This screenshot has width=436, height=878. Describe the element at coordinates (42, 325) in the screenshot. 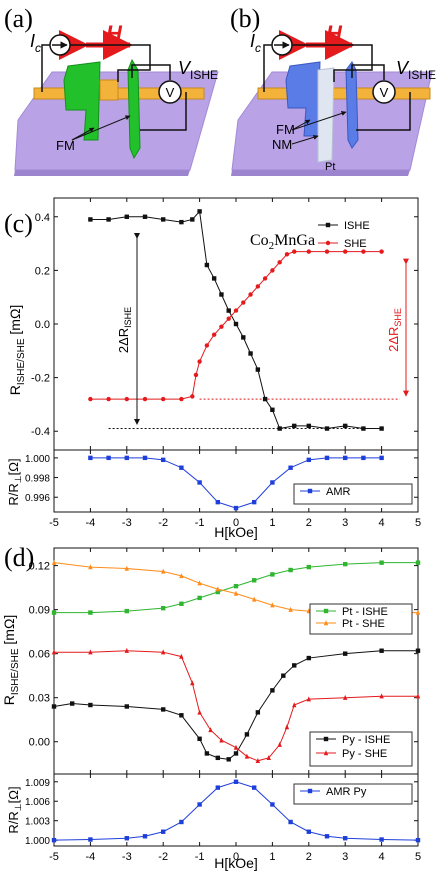

I see `y-tick-label: 0.0` at that location.